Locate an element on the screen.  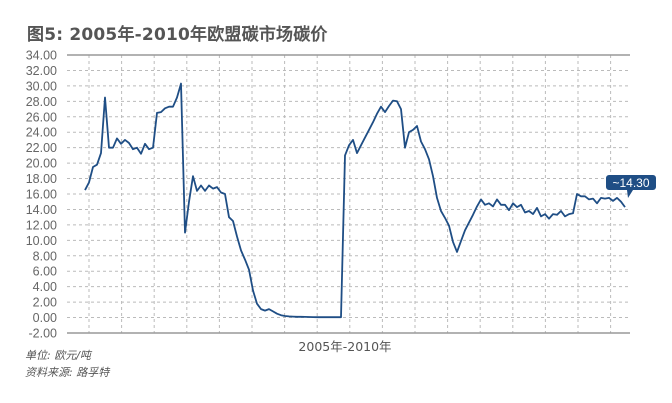
y-tick-label: 16.00 is located at coordinates (41, 195).